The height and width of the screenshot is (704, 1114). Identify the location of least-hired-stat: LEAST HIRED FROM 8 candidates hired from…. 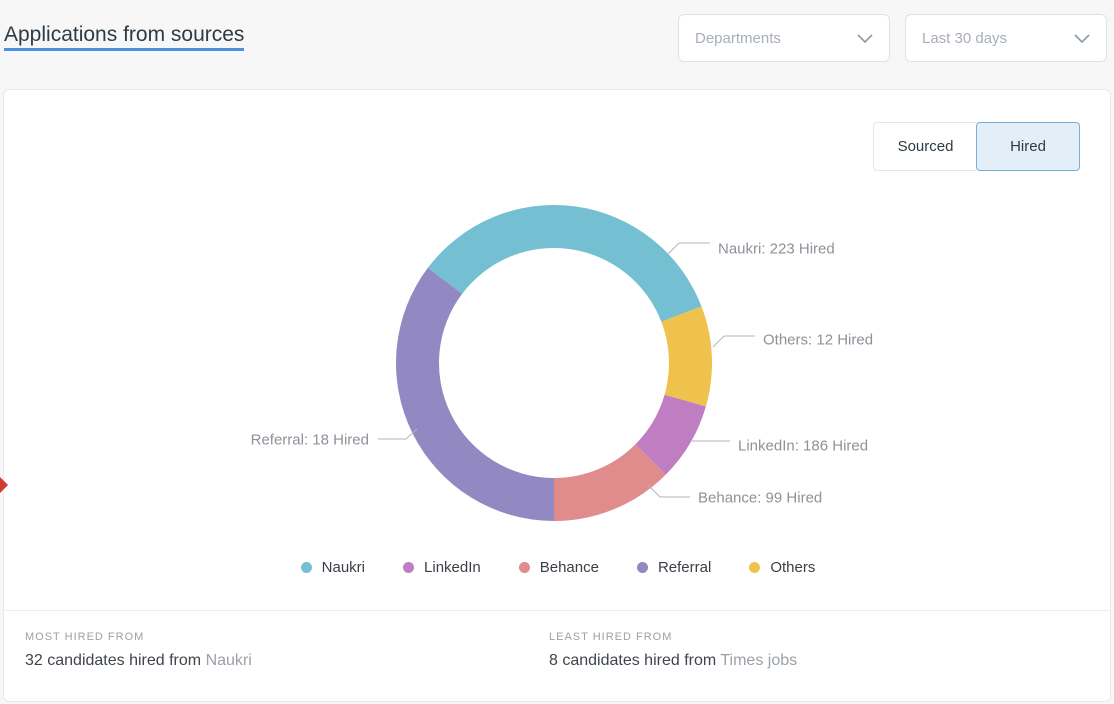
(673, 650).